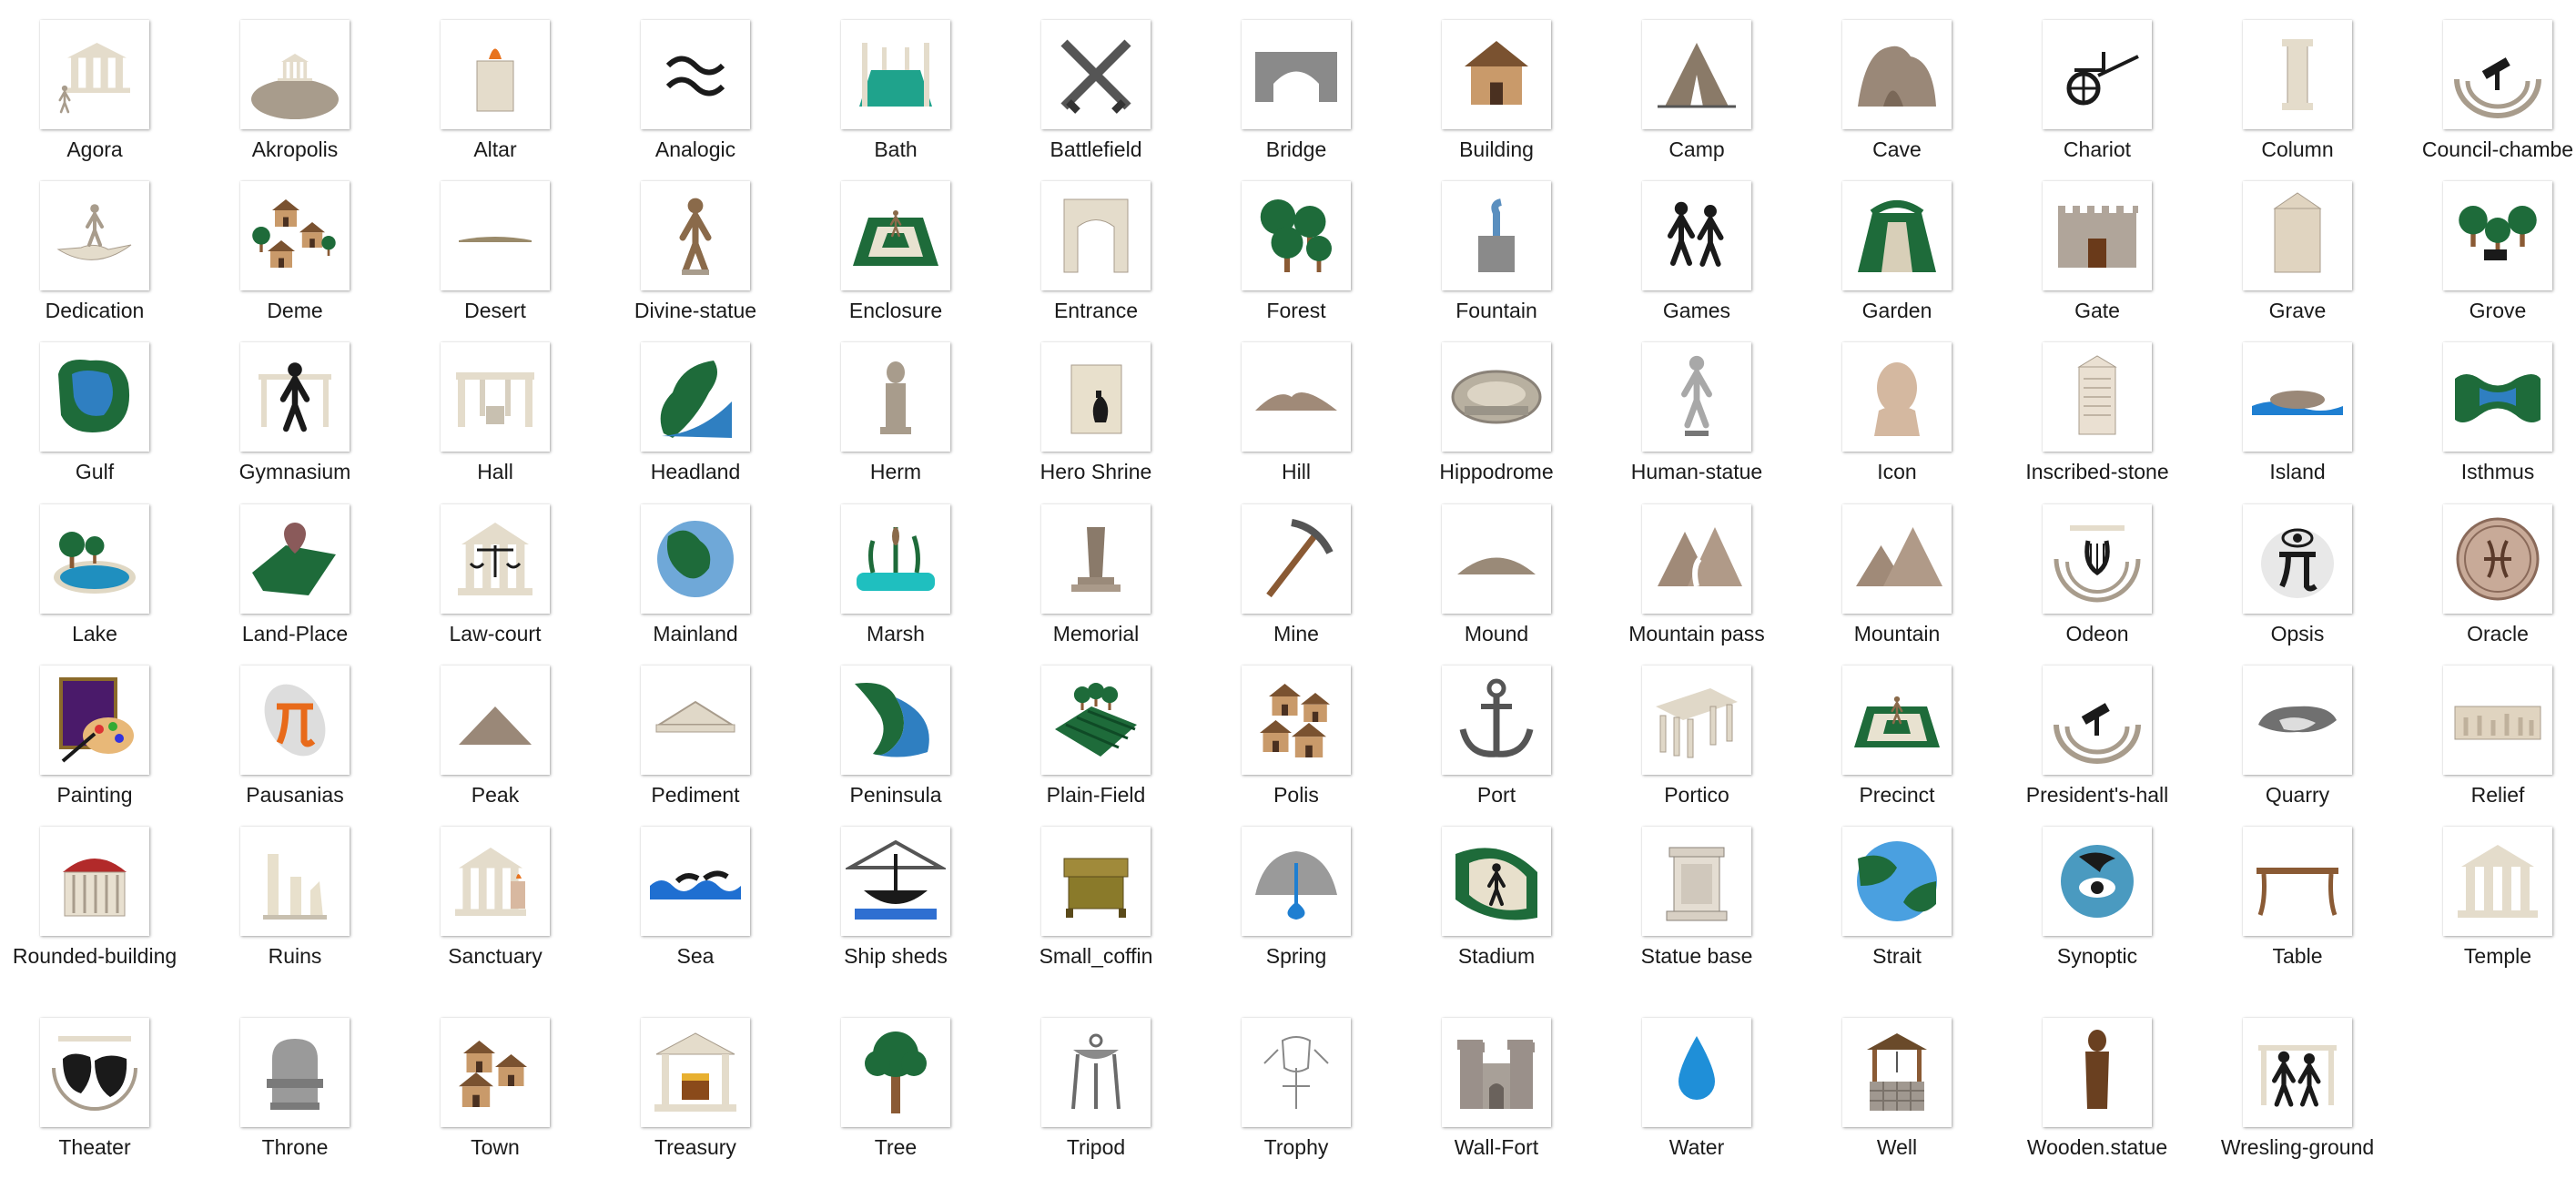 The image size is (2576, 1189). Describe the element at coordinates (2497, 882) in the screenshot. I see `temple-icon` at that location.